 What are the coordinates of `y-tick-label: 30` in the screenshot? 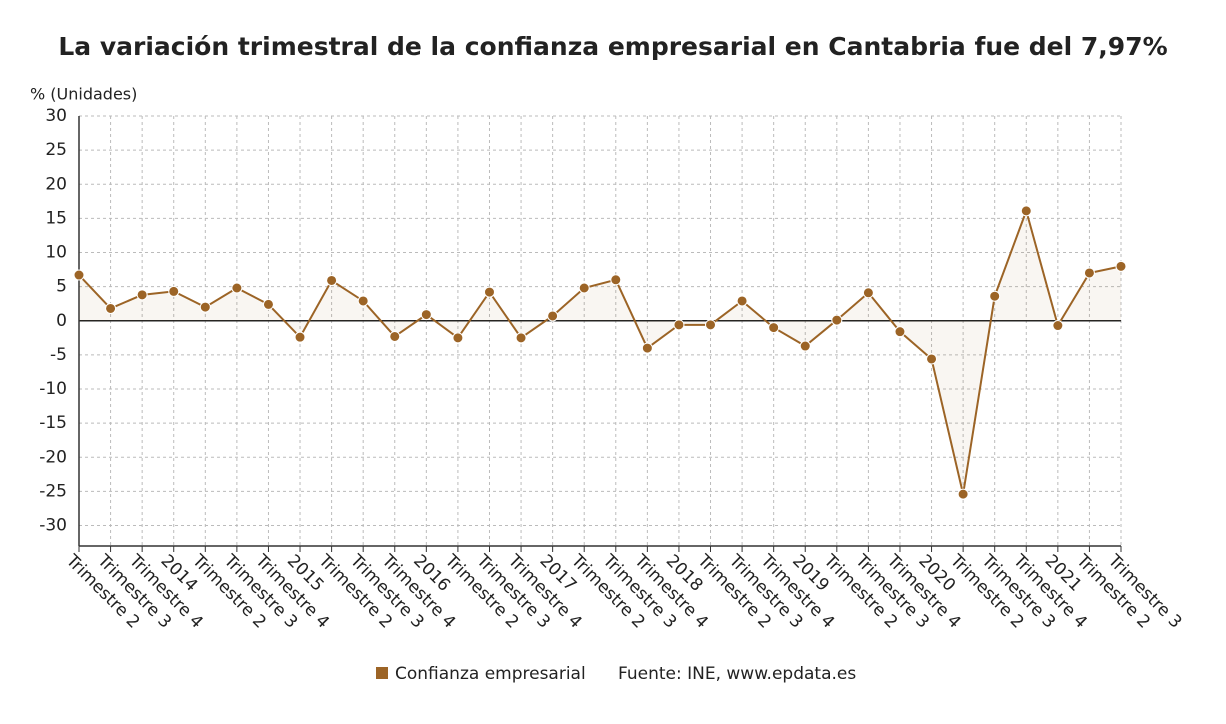 It's located at (56, 116).